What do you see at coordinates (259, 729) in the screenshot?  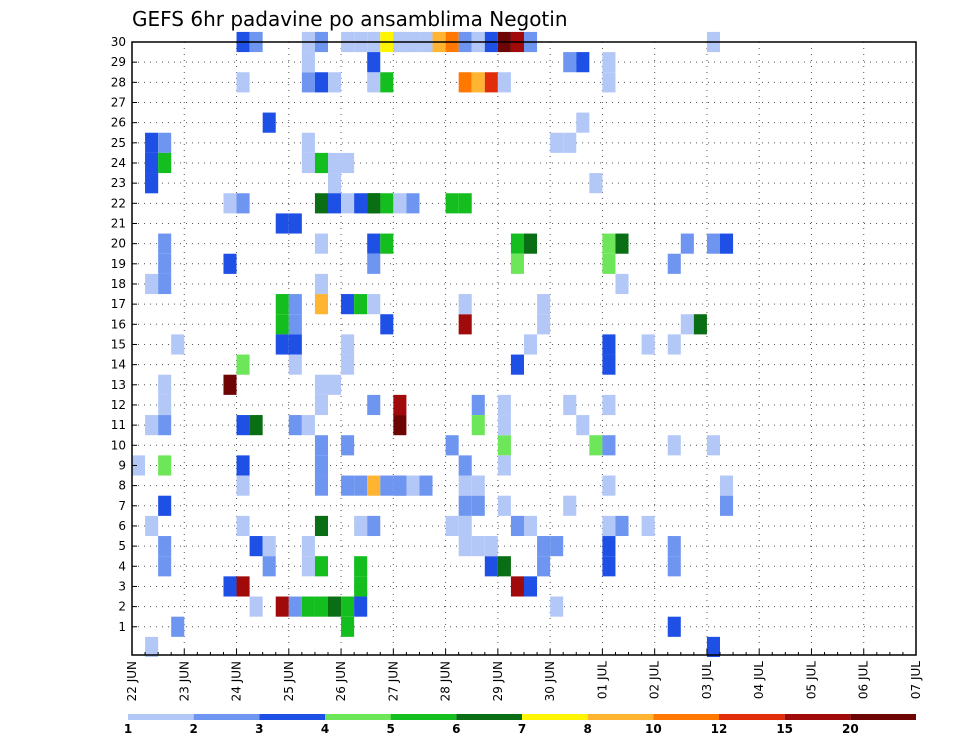 I see `legend-label: 3` at bounding box center [259, 729].